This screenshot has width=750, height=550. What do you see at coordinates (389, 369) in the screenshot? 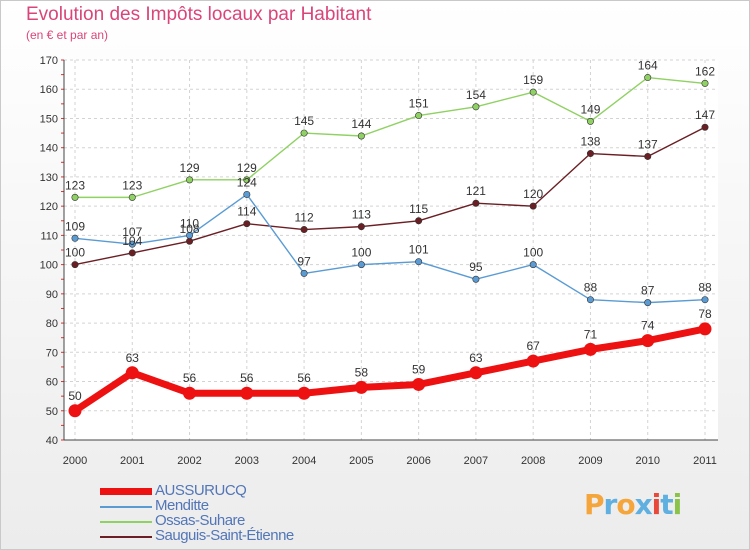
I see `series-line-aussurucq` at bounding box center [389, 369].